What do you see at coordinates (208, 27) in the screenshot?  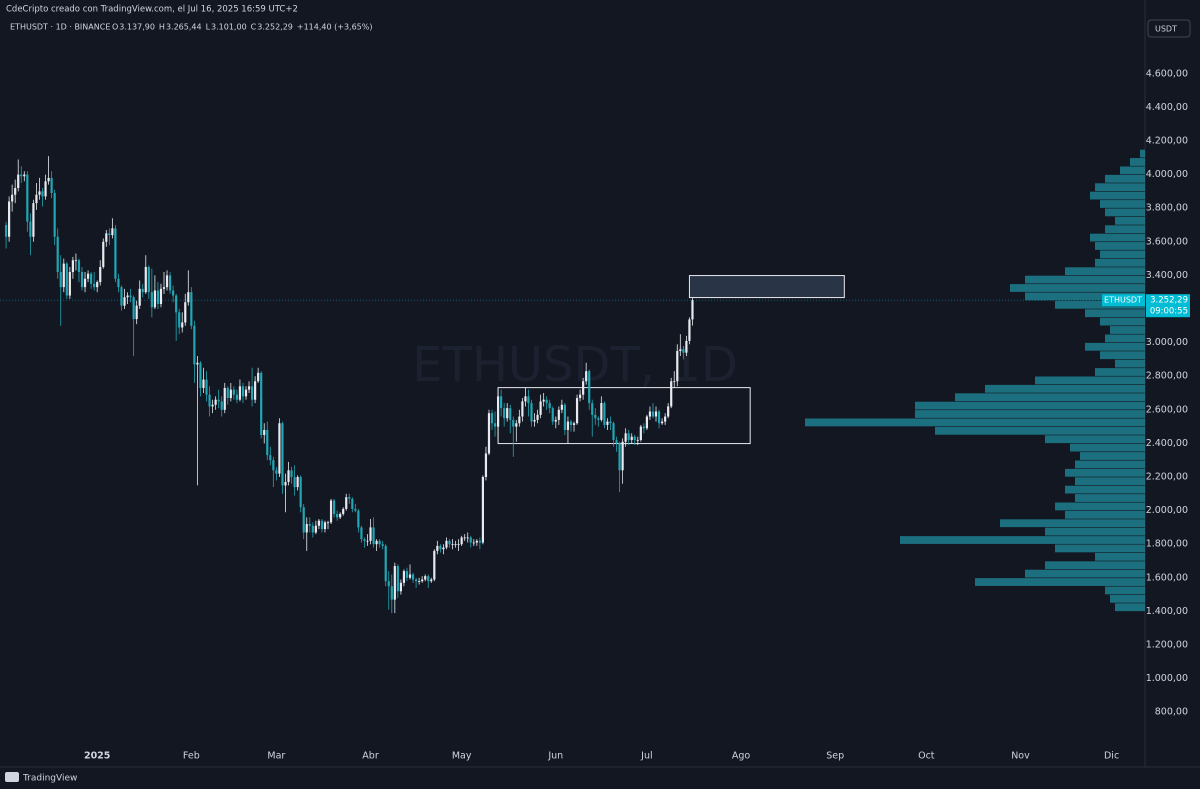 I see `legend-key: L` at bounding box center [208, 27].